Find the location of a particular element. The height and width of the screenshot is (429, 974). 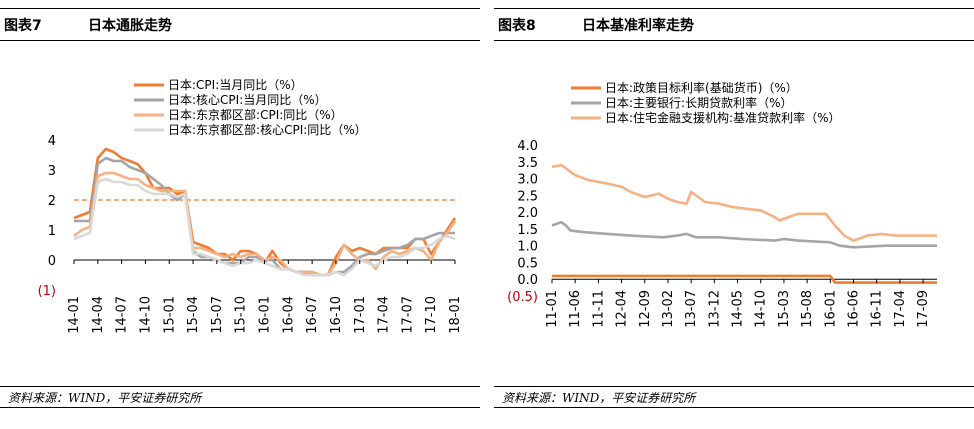

x-tick-label: 17-01 is located at coordinates (360, 315).